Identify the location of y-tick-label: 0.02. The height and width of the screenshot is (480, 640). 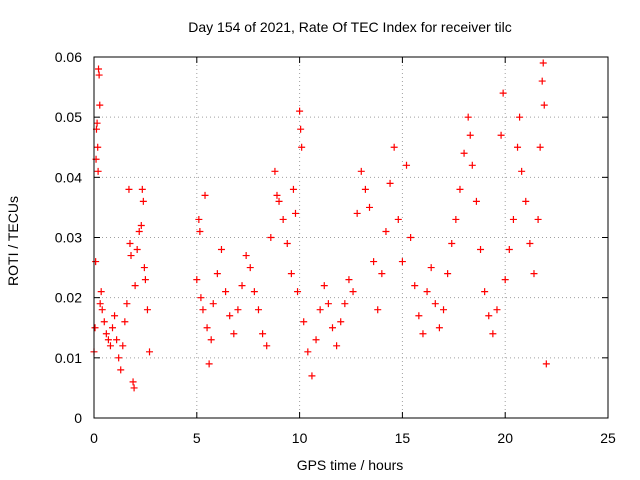
(68, 298).